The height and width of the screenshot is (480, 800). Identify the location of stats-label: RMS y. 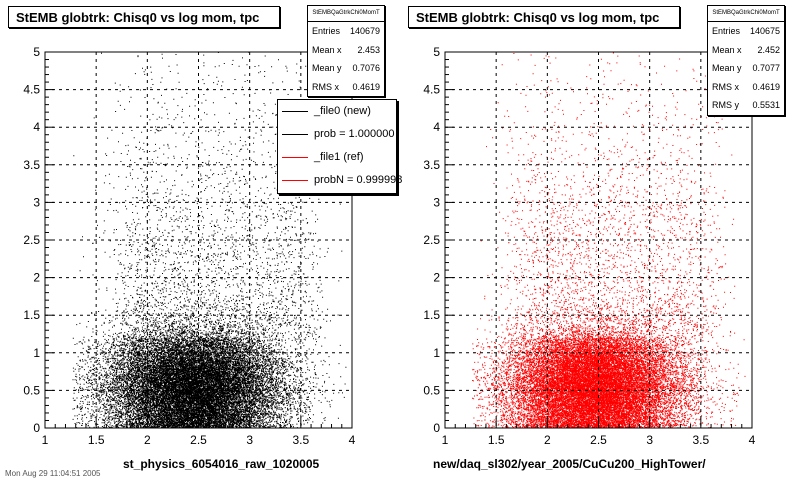
(725, 105).